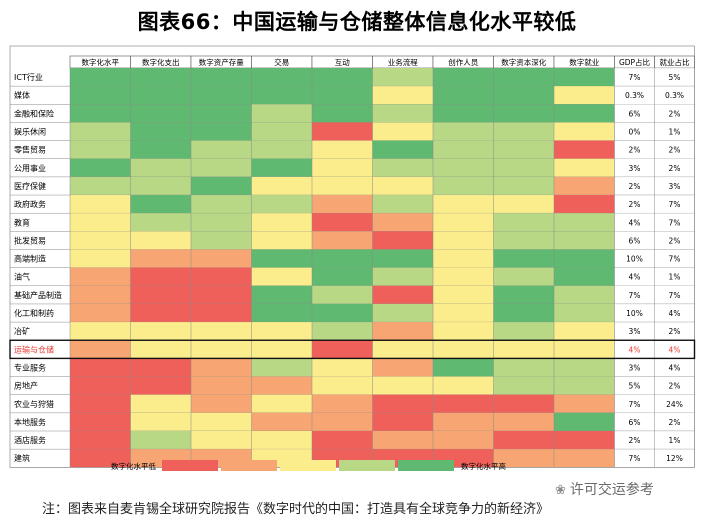 The height and width of the screenshot is (525, 714). Describe the element at coordinates (133, 466) in the screenshot. I see `legend-low-label: 数字化水平低` at that location.